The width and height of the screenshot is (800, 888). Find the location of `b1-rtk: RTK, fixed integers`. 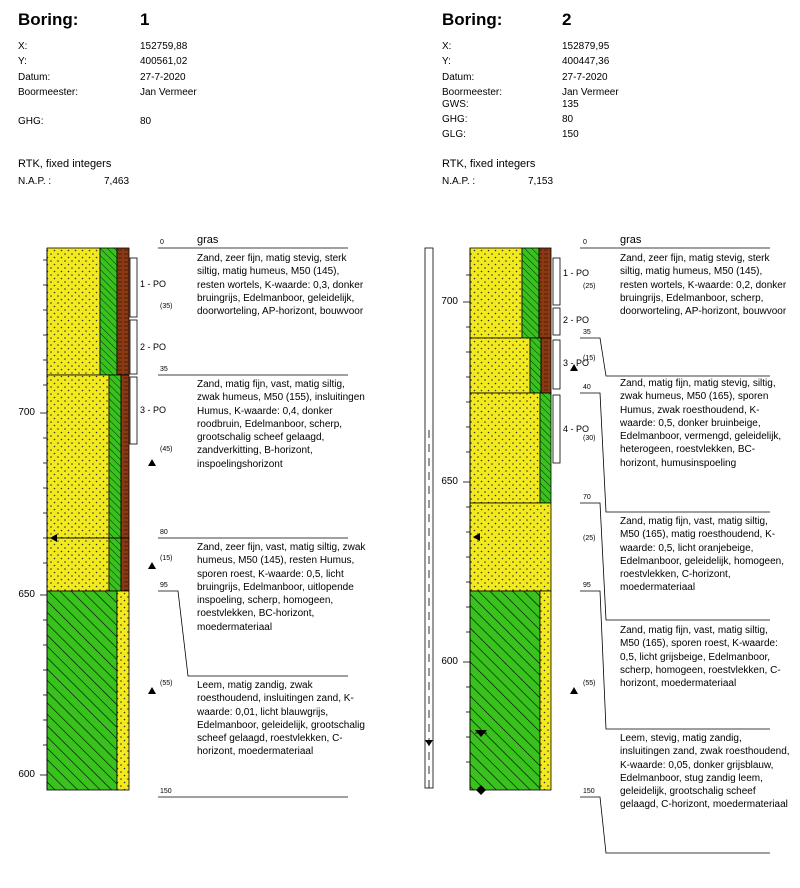

b1-rtk: RTK, fixed integers is located at coordinates (65, 164).